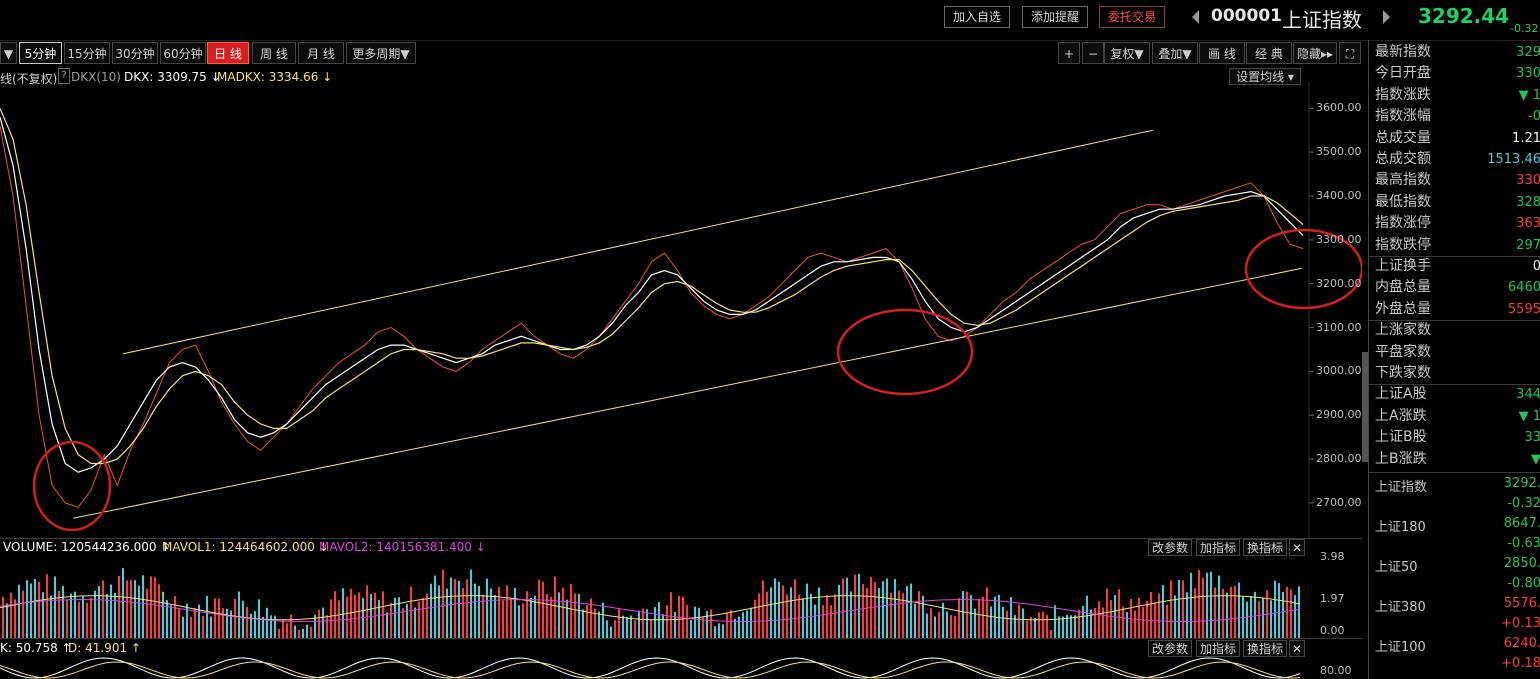  I want to click on classic-button: 经 典, so click(1269, 53).